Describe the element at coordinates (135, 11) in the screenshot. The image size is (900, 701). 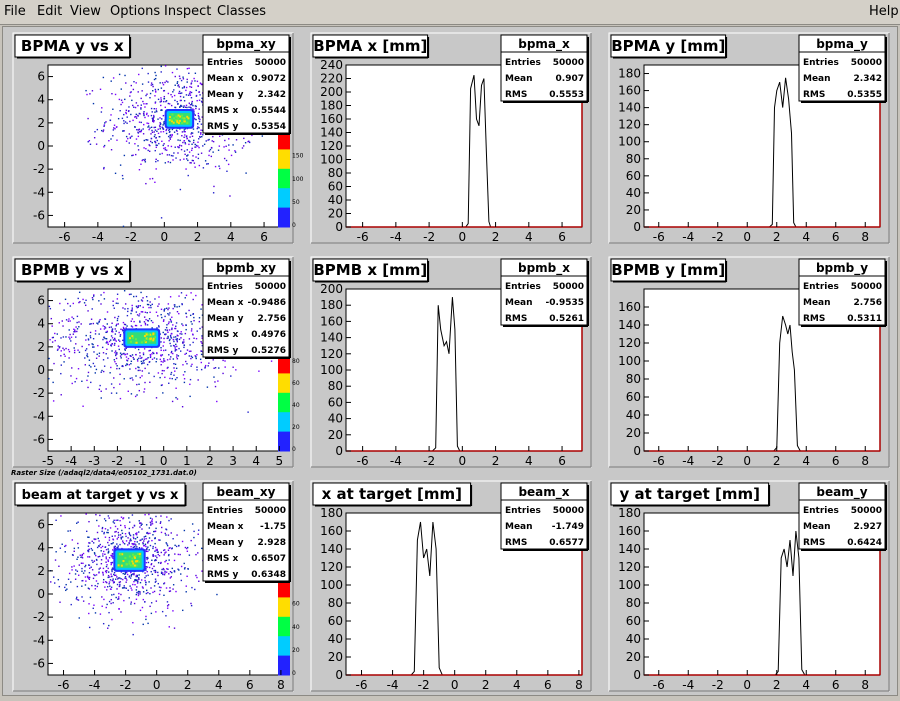
I see `menu-options: Options` at that location.